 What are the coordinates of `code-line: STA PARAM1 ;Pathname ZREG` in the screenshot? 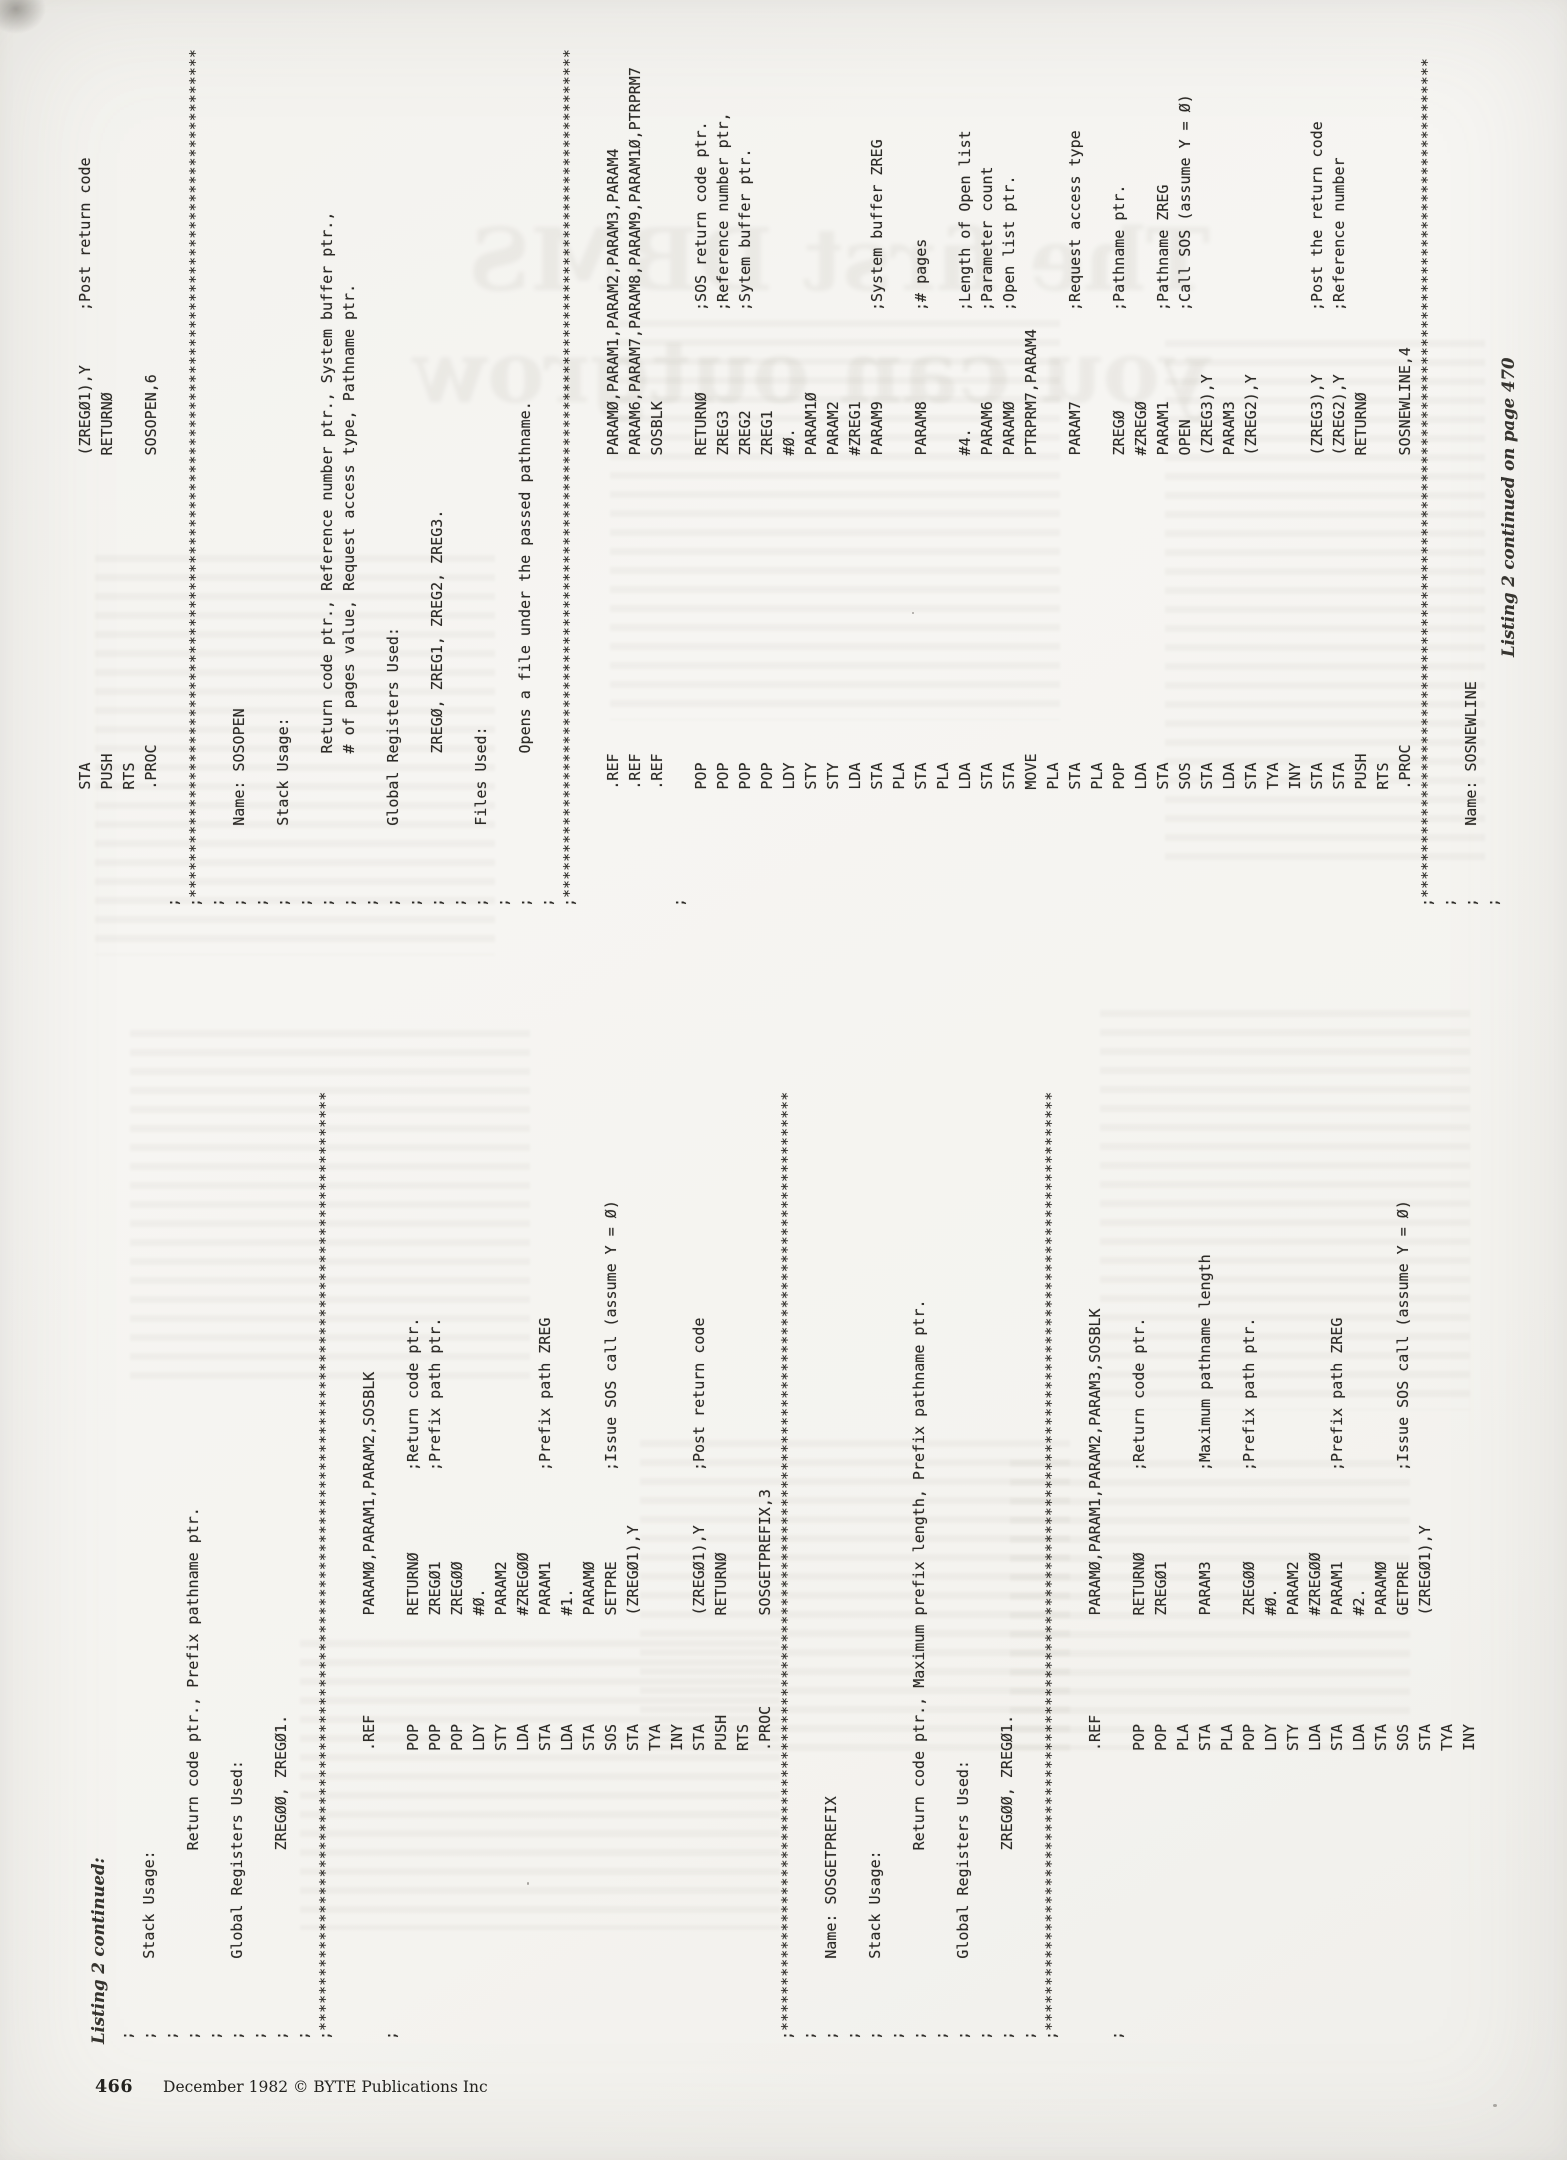 It's located at (1163, 545).